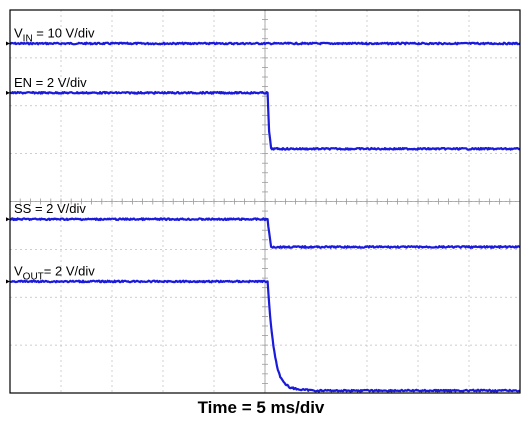  Describe the element at coordinates (54, 35) in the screenshot. I see `label-vin: VIN = 10 V/div` at that location.